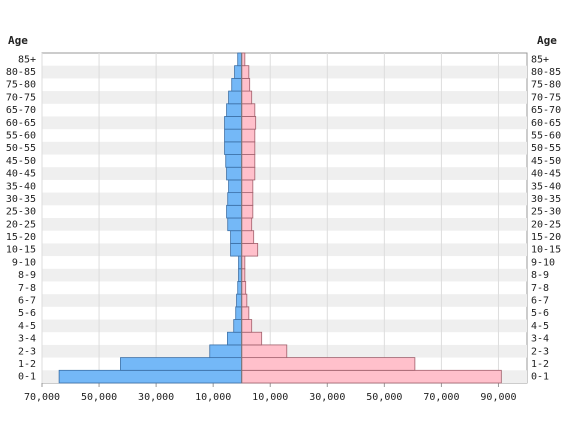 Image resolution: width=563 pixels, height=434 pixels. Describe the element at coordinates (27, 364) in the screenshot. I see `y-tick-label-left: 1-2` at that location.